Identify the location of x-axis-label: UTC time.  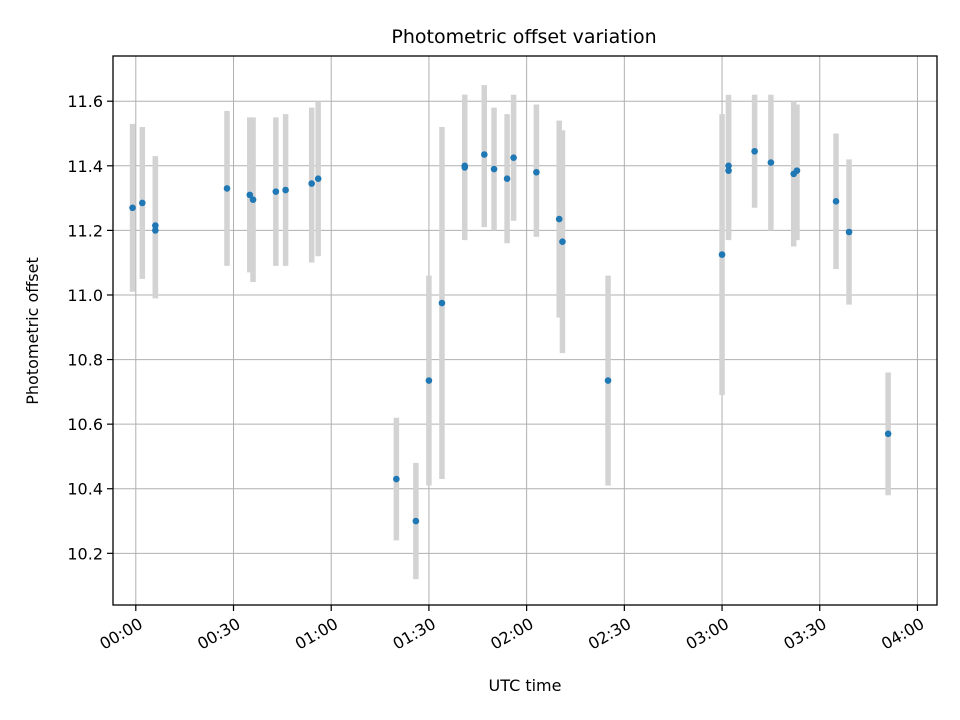
(525, 685).